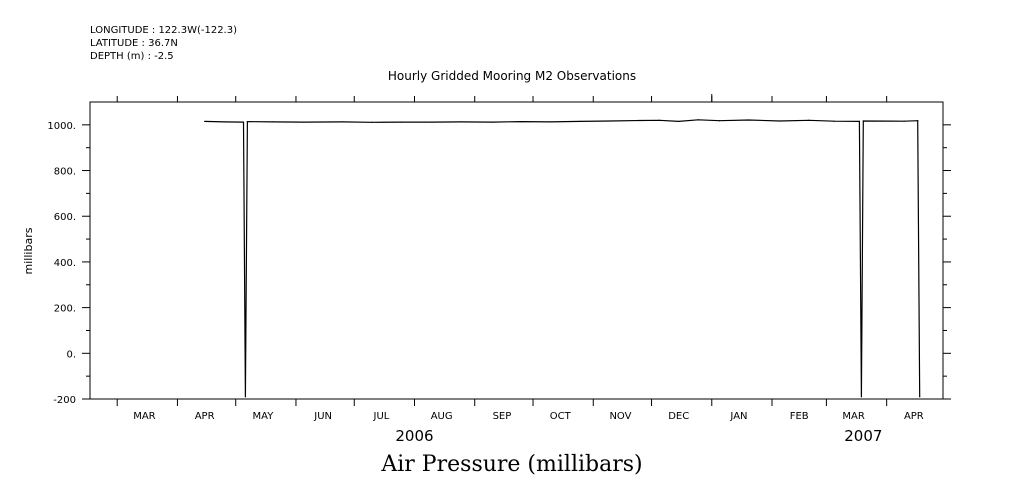 The height and width of the screenshot is (504, 1009). What do you see at coordinates (620, 416) in the screenshot?
I see `x-month-label: NOV` at bounding box center [620, 416].